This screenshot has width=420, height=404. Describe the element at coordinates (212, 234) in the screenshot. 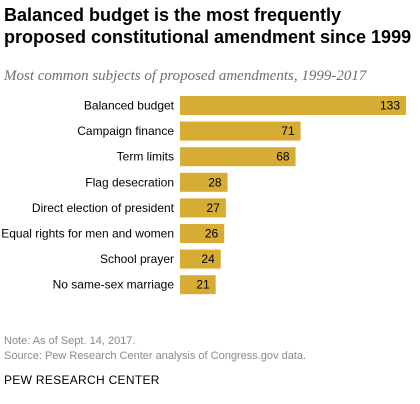

I see `data-label: 26` at that location.